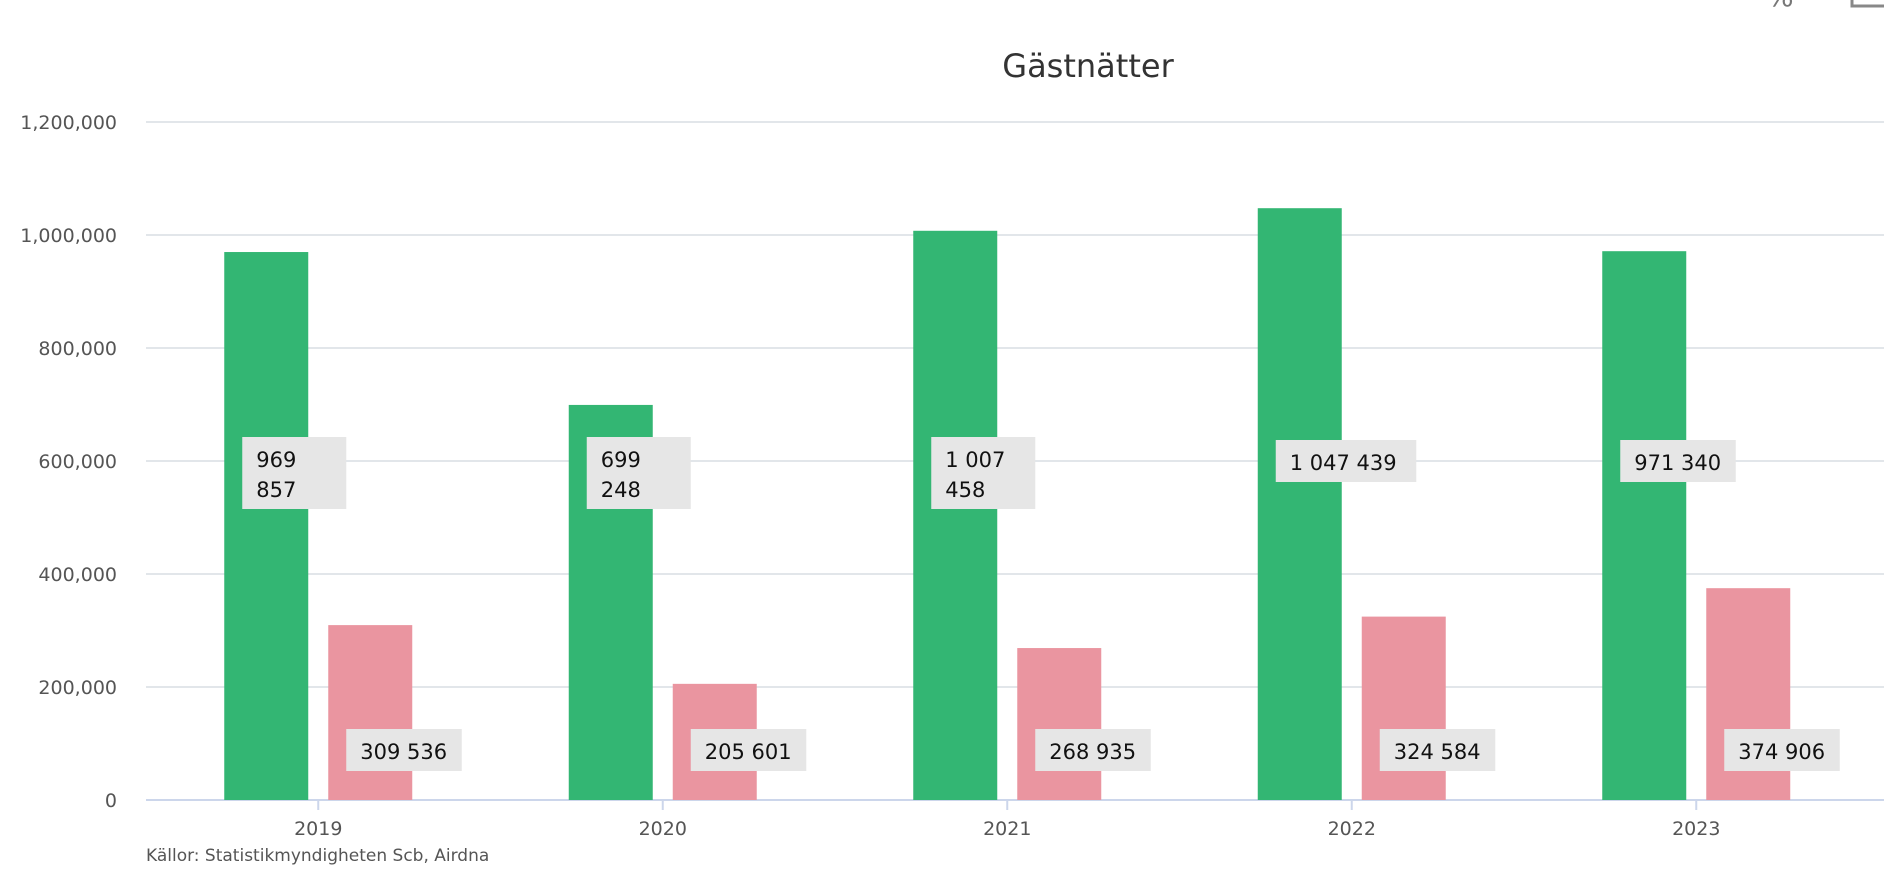 The width and height of the screenshot is (1884, 894). I want to click on data-label-text: 309 536, so click(403, 752).